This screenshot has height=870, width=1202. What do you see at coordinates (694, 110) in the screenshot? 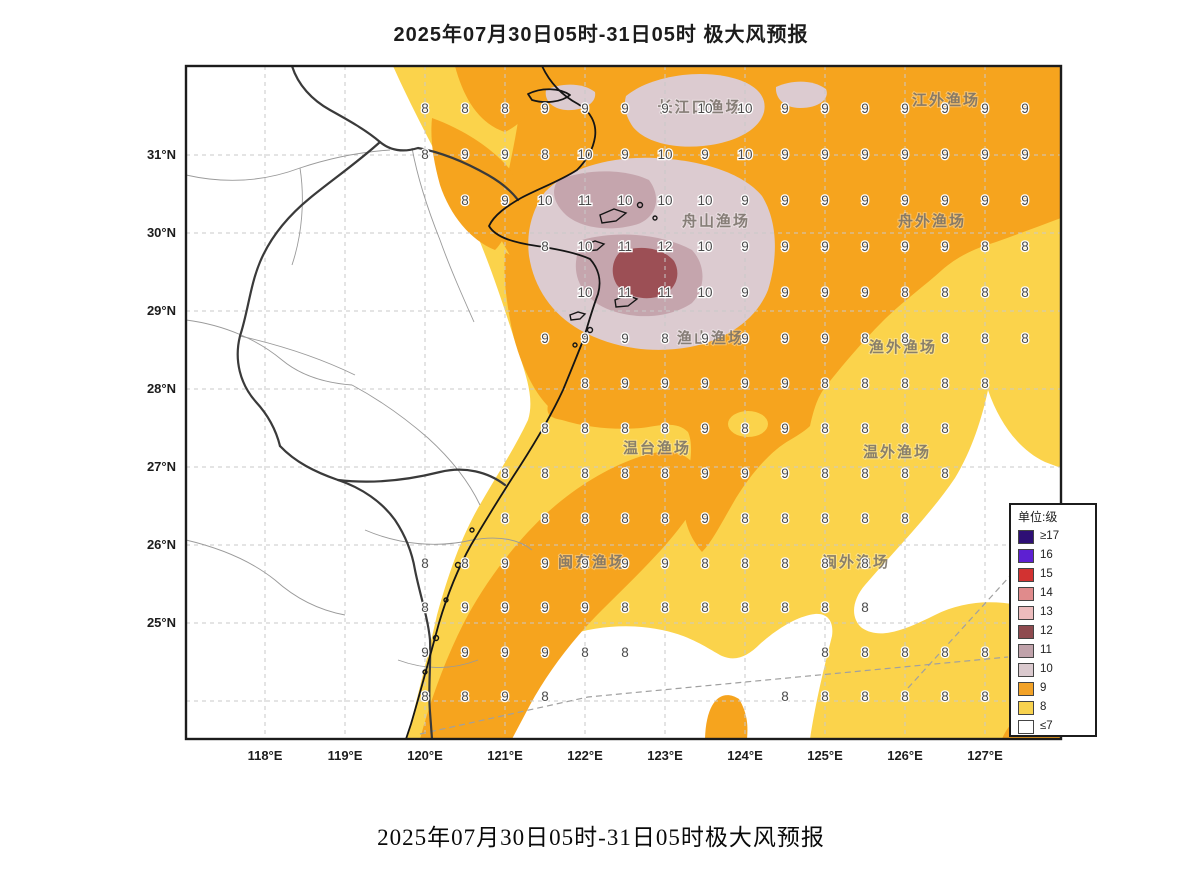
I see `wind-area-level10-estuary` at bounding box center [694, 110].